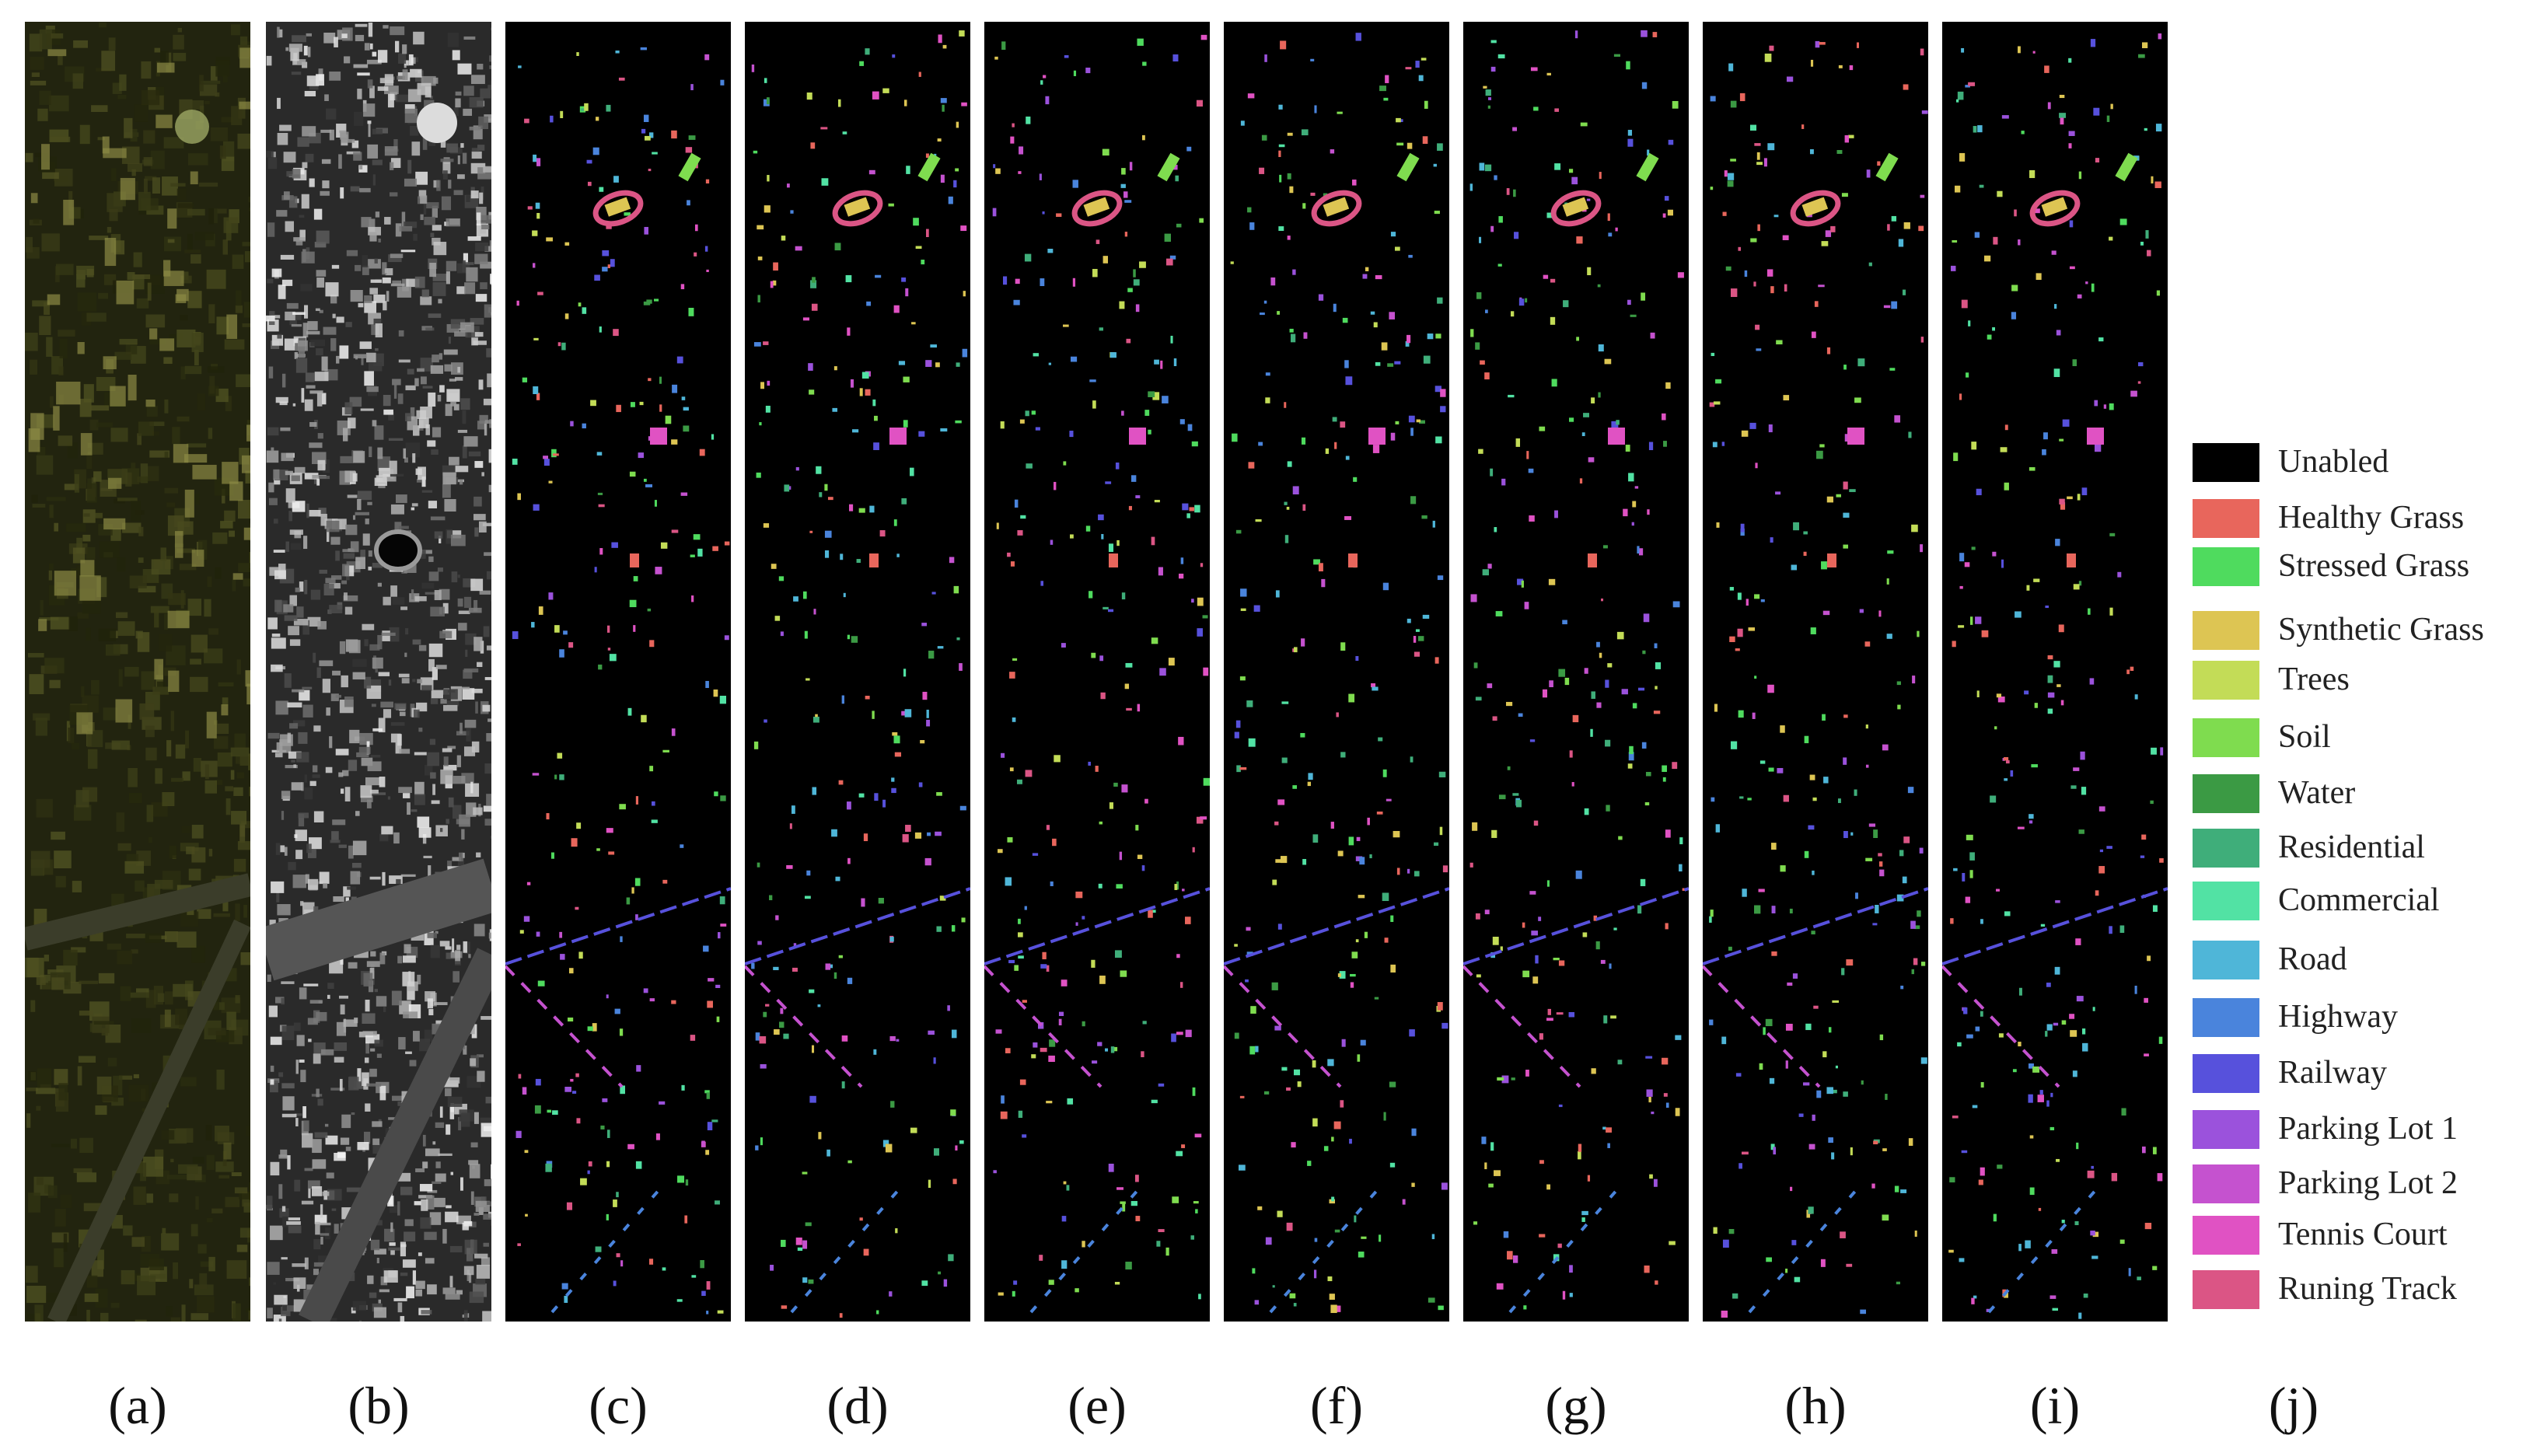 The width and height of the screenshot is (2523, 1456). Describe the element at coordinates (2332, 1073) in the screenshot. I see `legend-label: Railway` at that location.